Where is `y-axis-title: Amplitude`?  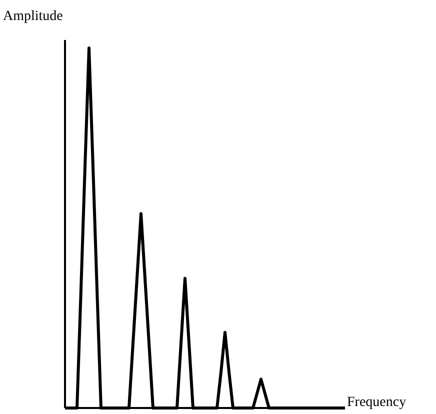 y-axis-title: Amplitude is located at coordinates (33, 16).